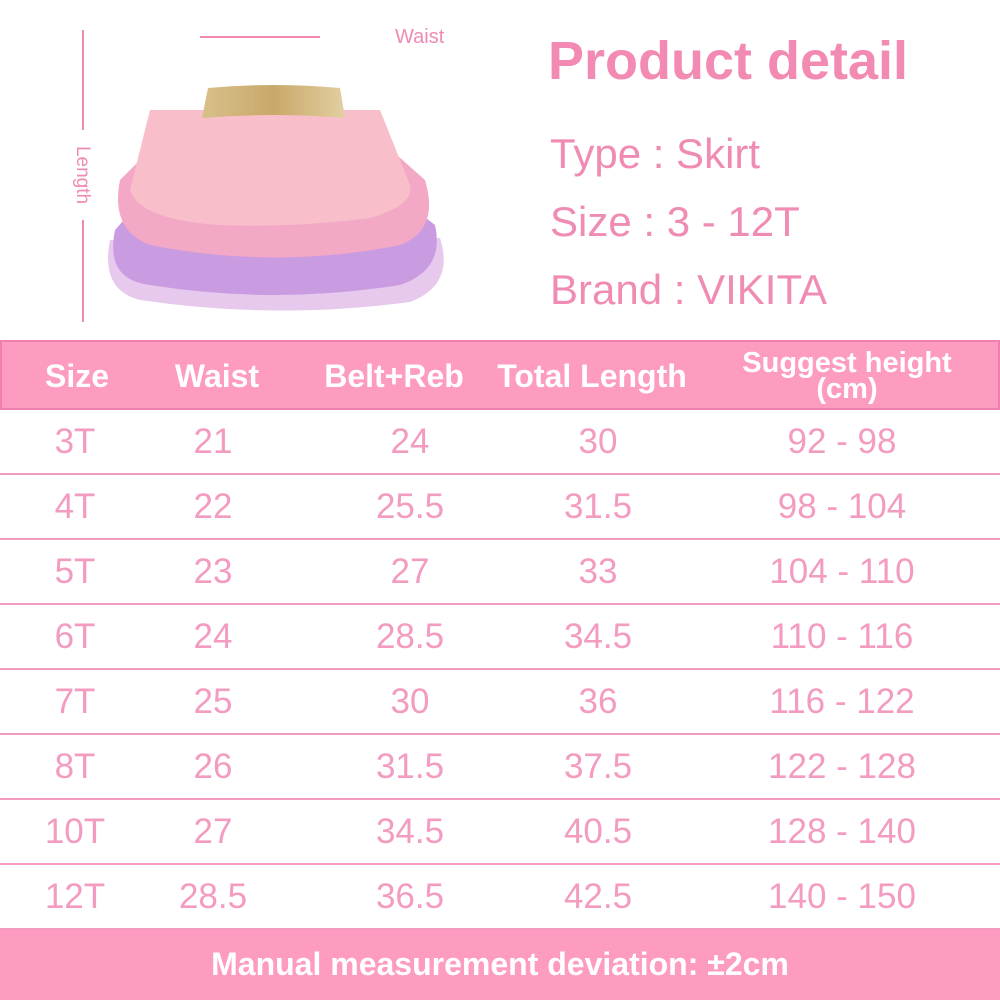  I want to click on table-row: 6T 24 28.5 34.5 110 - 116, so click(500, 637).